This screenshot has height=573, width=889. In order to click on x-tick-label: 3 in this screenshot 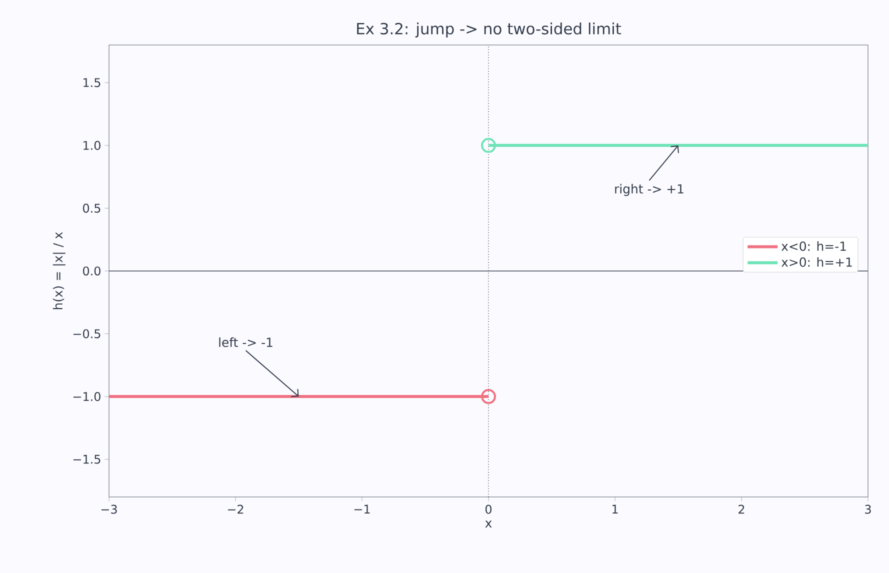, I will do `click(868, 509)`.